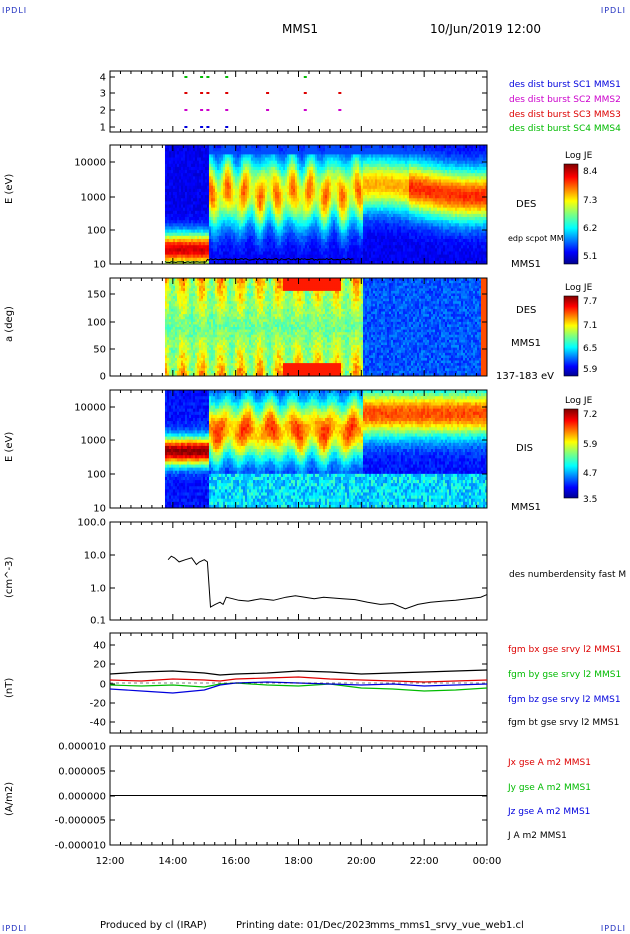 This screenshot has width=630, height=934. Describe the element at coordinates (537, 836) in the screenshot. I see `legend-j: J A m2 MMS1` at that location.